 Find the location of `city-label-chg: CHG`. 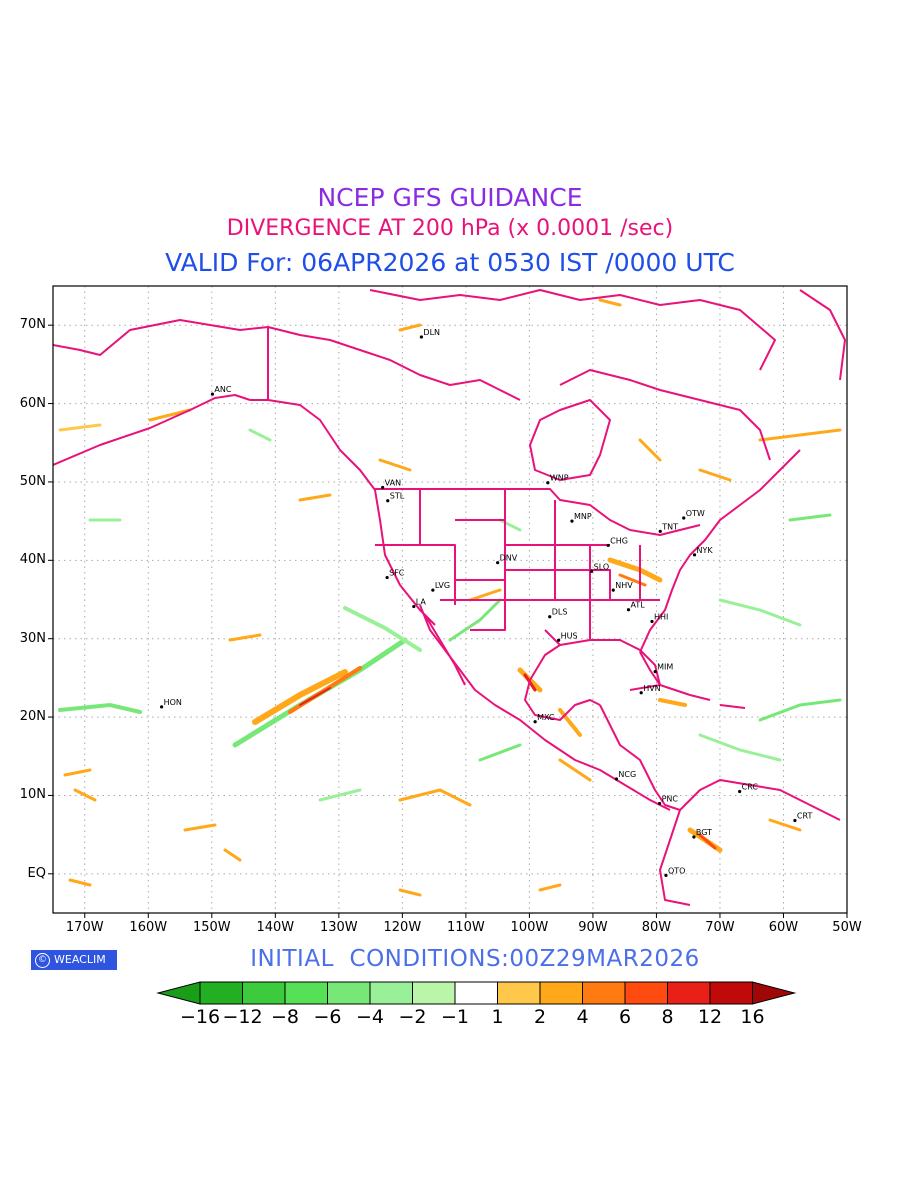

city-label-chg: CHG is located at coordinates (619, 540).